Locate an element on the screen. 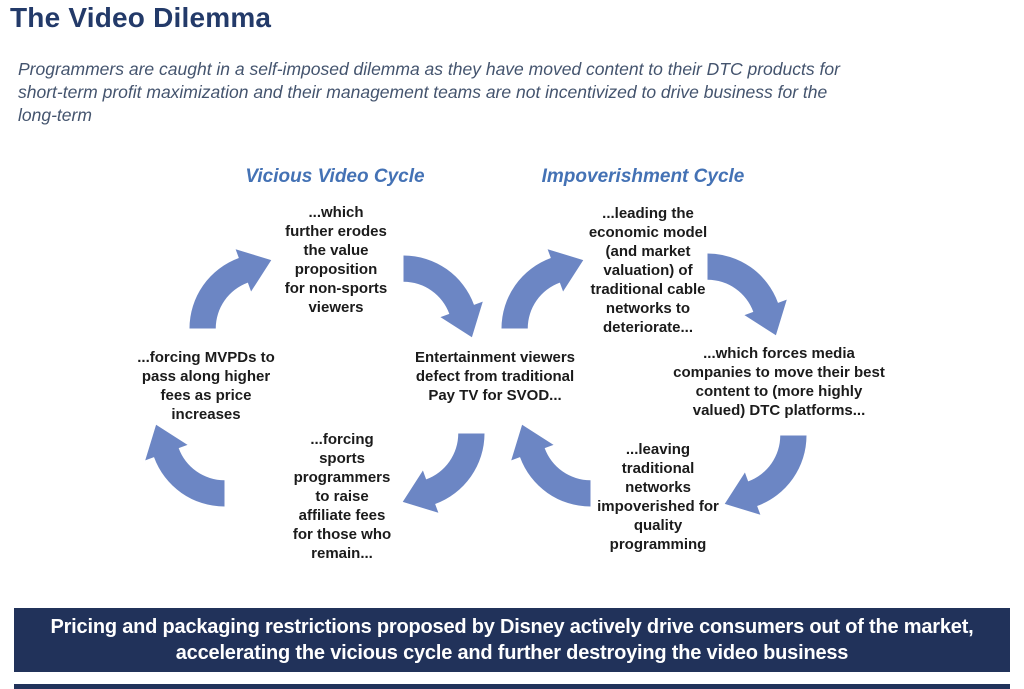  page-title: The Video Dilemma is located at coordinates (141, 17).